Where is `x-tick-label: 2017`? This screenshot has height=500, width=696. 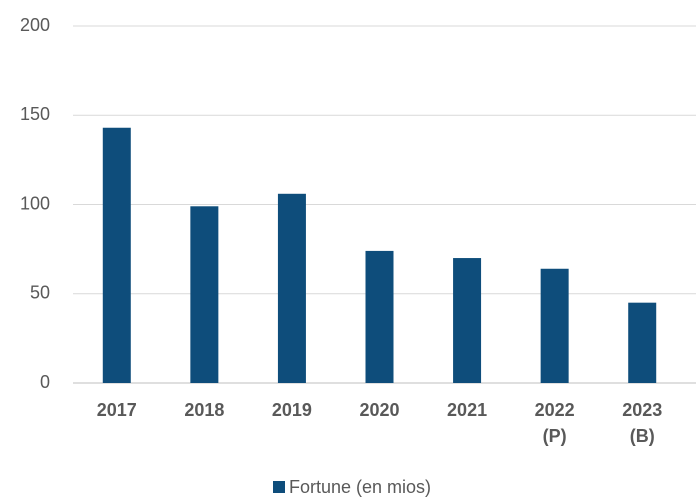
x-tick-label: 2017 is located at coordinates (117, 410).